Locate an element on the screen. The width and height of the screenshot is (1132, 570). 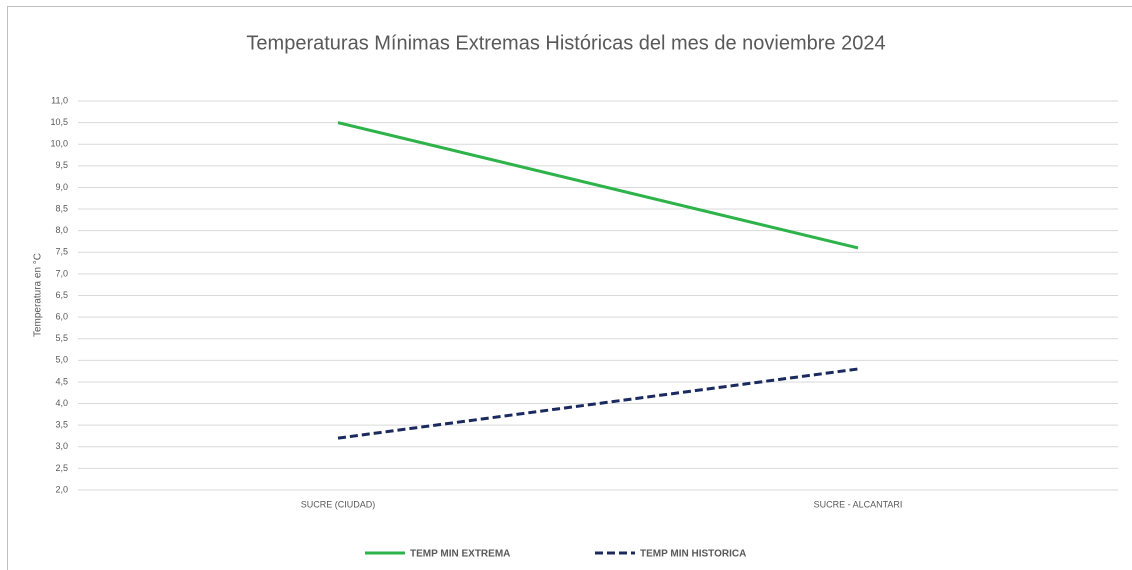
x-tick-label: SUCRE - ALCANTARI is located at coordinates (858, 504).